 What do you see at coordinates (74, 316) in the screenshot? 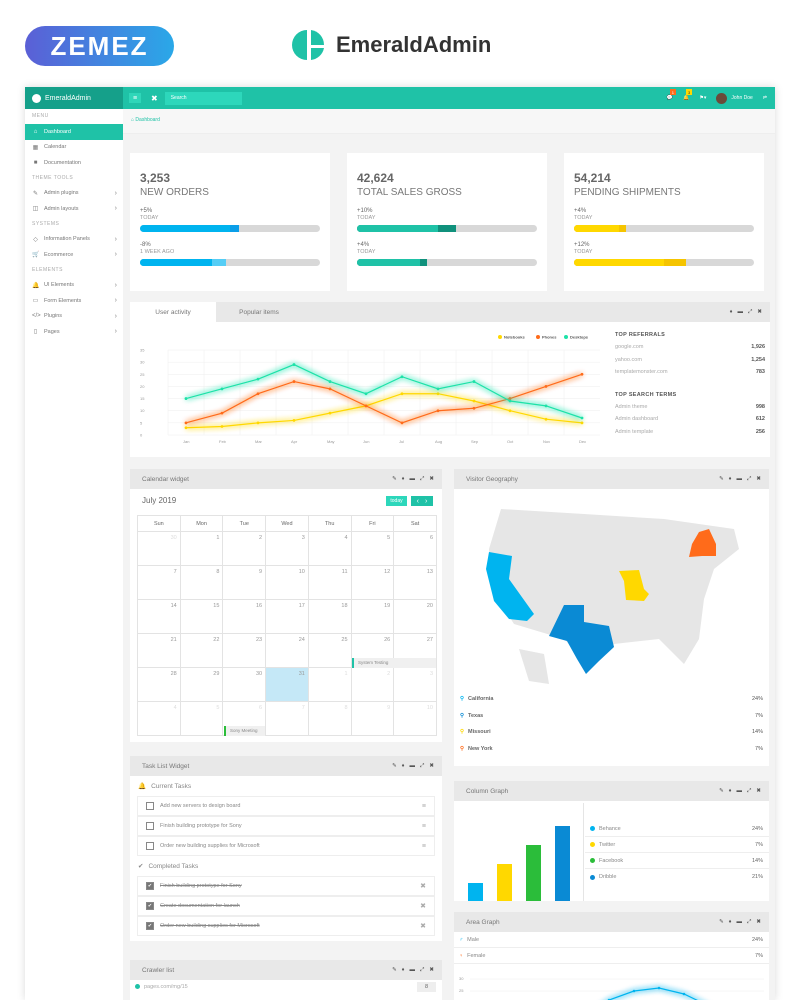
I see `sidebar-item-plugins: </> Plugins ›` at bounding box center [74, 316].